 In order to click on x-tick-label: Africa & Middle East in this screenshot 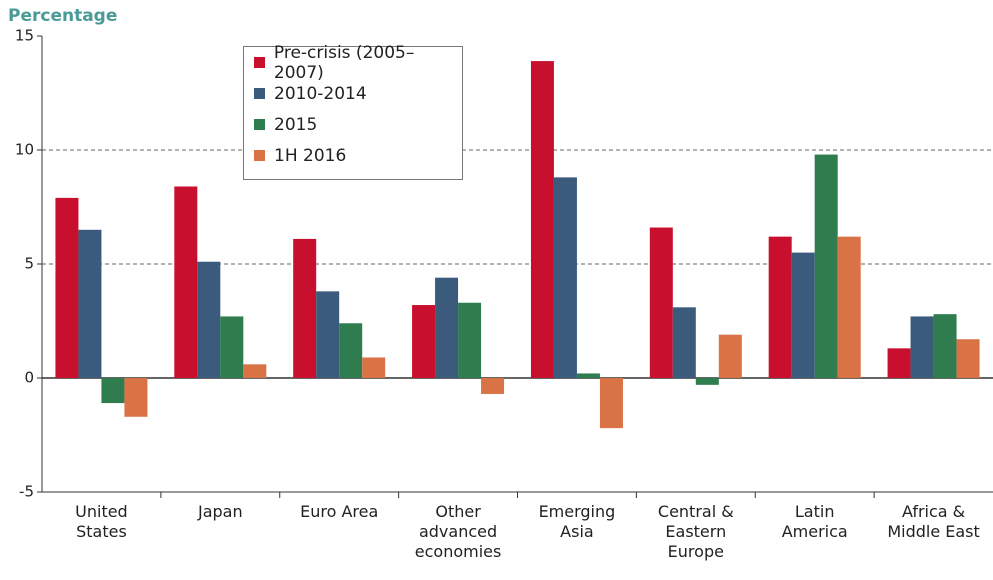, I will do `click(933, 521)`.